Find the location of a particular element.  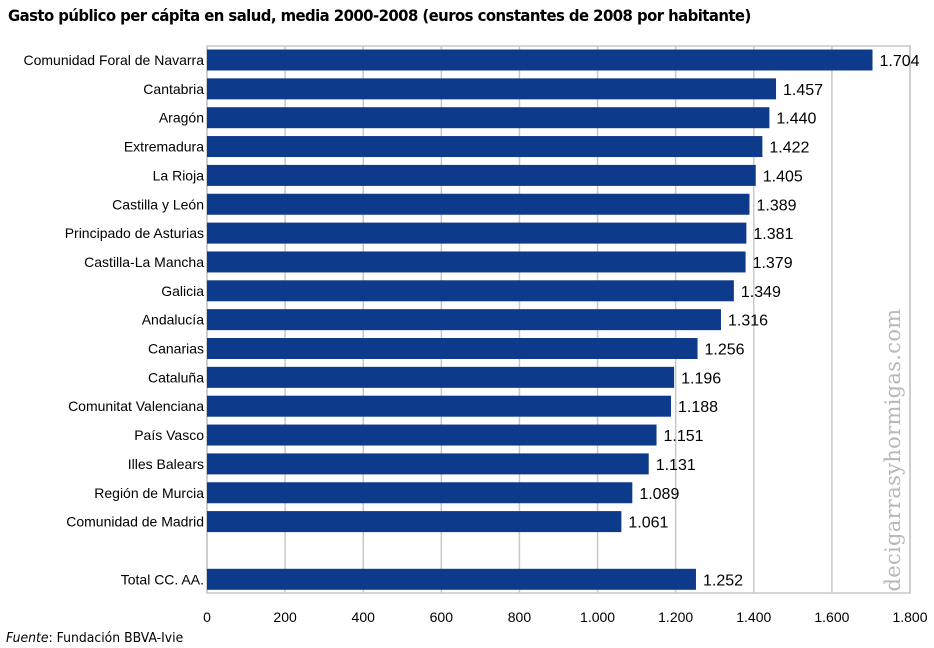

category-label: Comunidad de Madrid is located at coordinates (135, 522).